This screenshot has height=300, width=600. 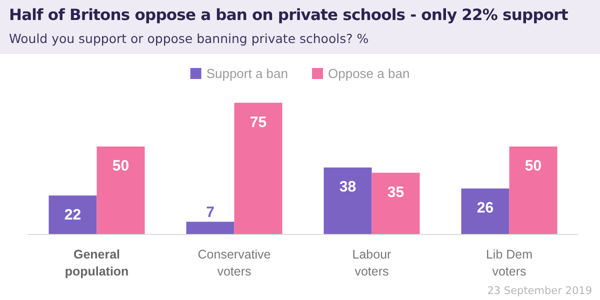 What do you see at coordinates (288, 15) in the screenshot?
I see `chart-title: Half of Britons oppose a ban on private schools - only 22% support` at bounding box center [288, 15].